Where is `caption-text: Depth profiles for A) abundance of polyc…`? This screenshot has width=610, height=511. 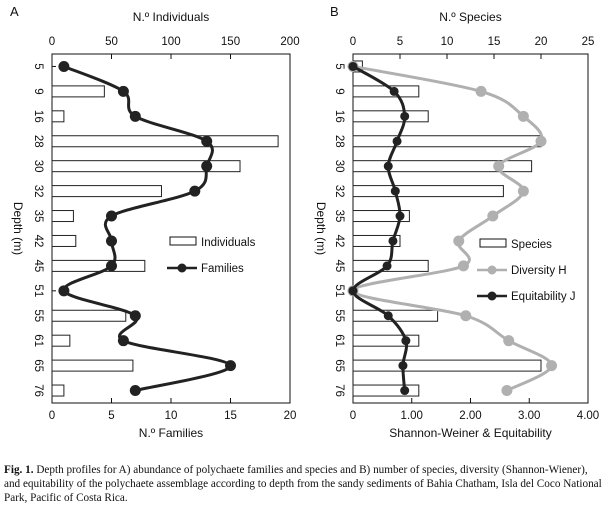
caption-text: Depth profiles for A) abundance of polyc… is located at coordinates (303, 484).